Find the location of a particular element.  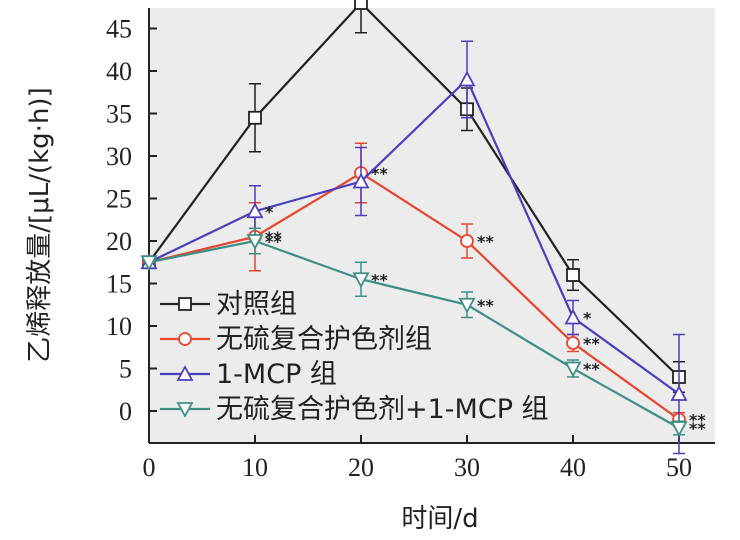

legend-label: 无硫复合护色剂+1-MCP 组 is located at coordinates (382, 409).